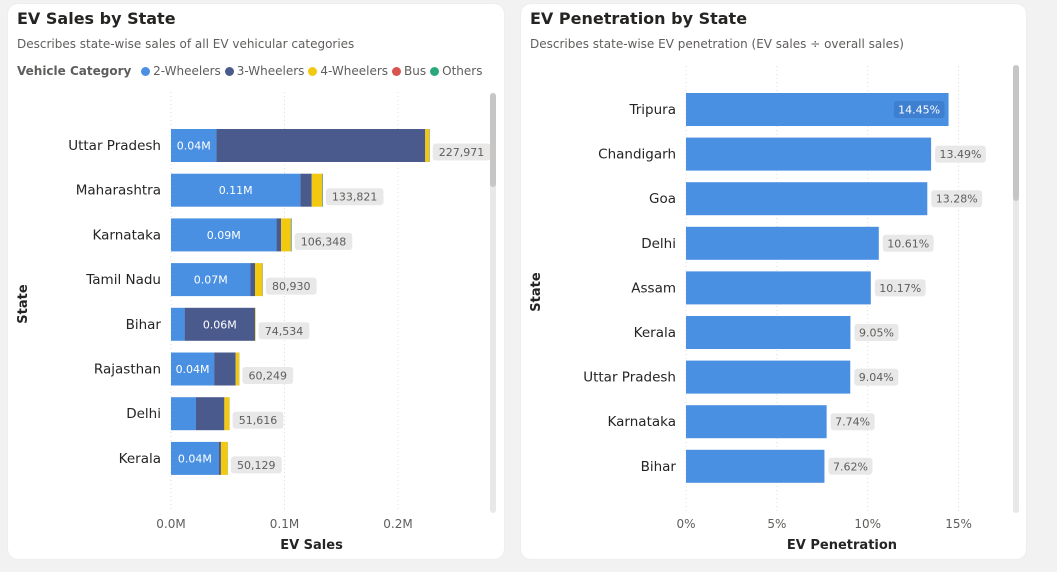 This screenshot has width=1057, height=572. I want to click on y-axis-title: State, so click(23, 304).